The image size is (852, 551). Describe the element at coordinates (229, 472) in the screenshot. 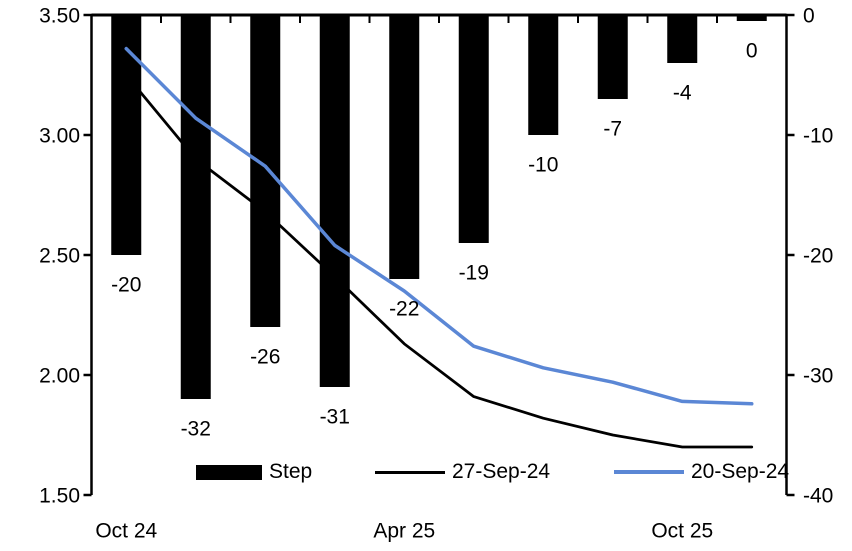

I see `legend-bar-swatch` at that location.